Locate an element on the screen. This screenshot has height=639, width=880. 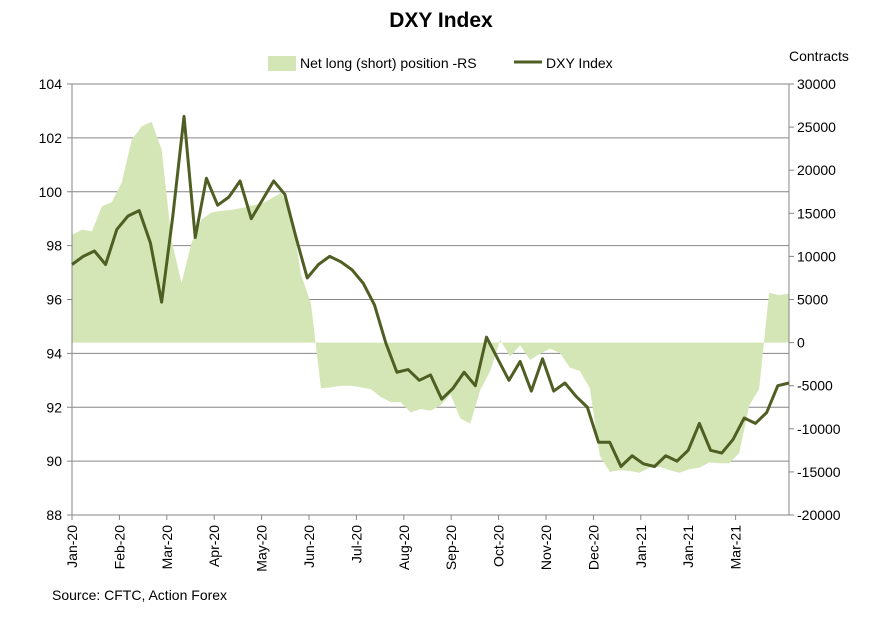
right-tick-label: -5000 is located at coordinates (815, 386).